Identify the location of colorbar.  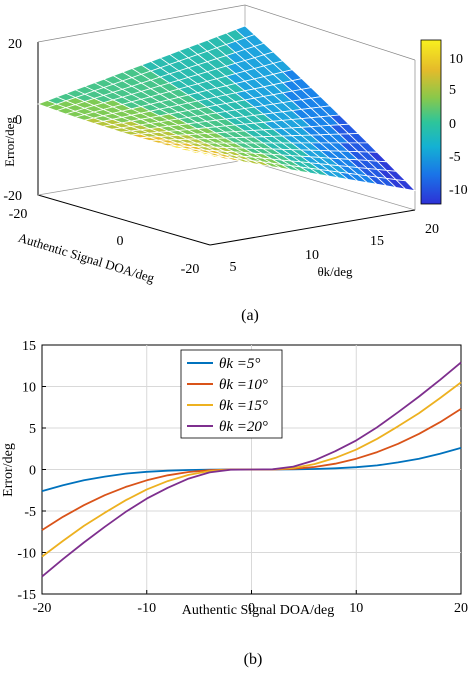
(431, 122).